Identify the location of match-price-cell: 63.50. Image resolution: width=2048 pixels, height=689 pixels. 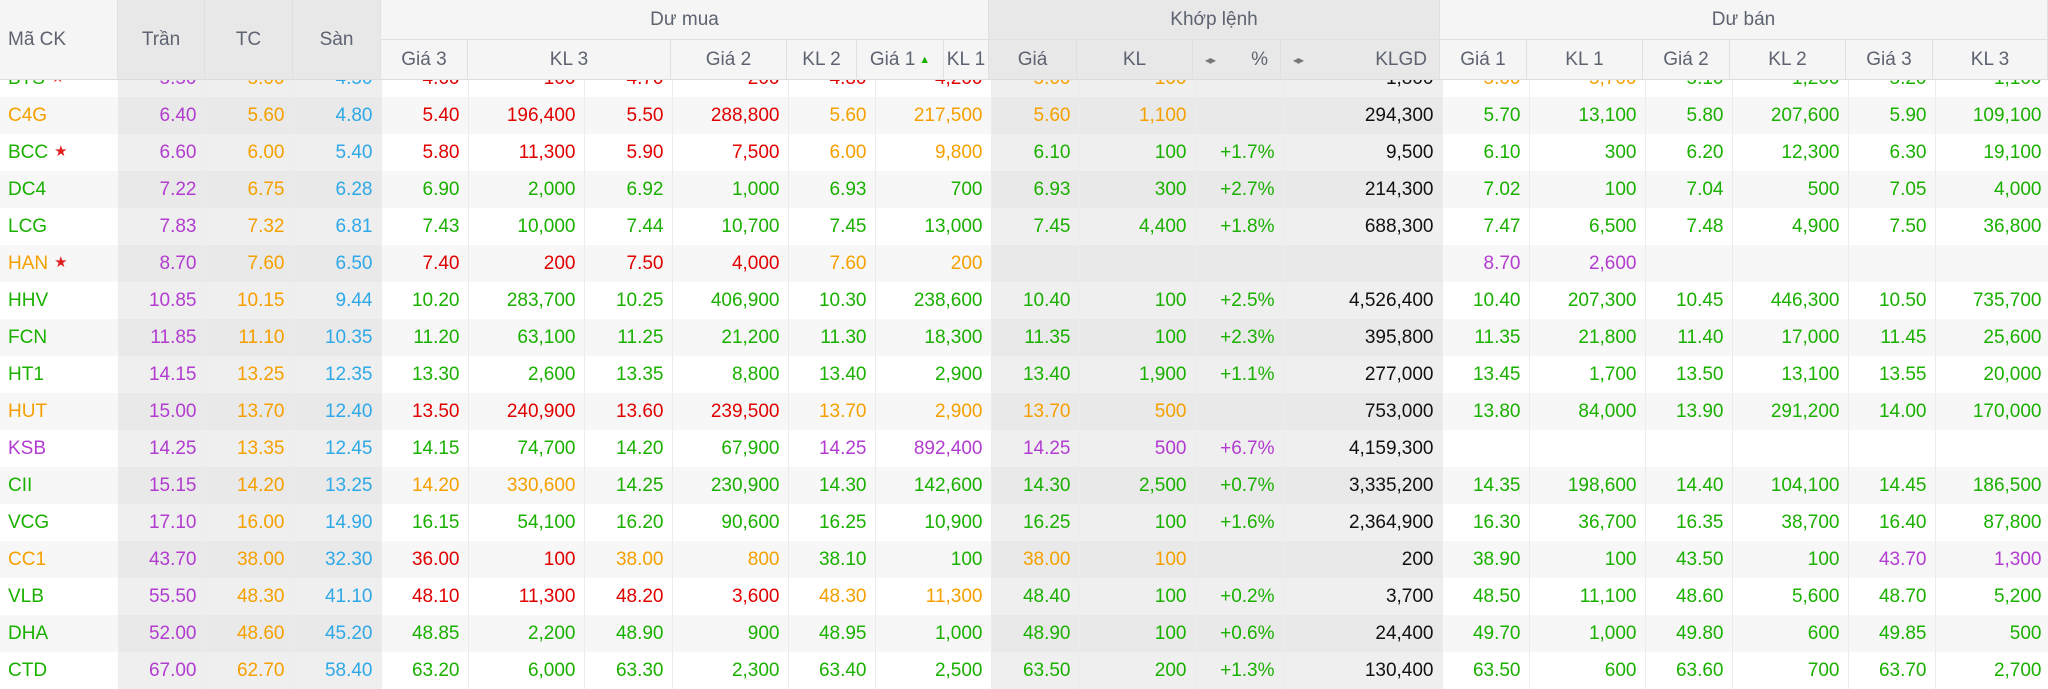
(1035, 670).